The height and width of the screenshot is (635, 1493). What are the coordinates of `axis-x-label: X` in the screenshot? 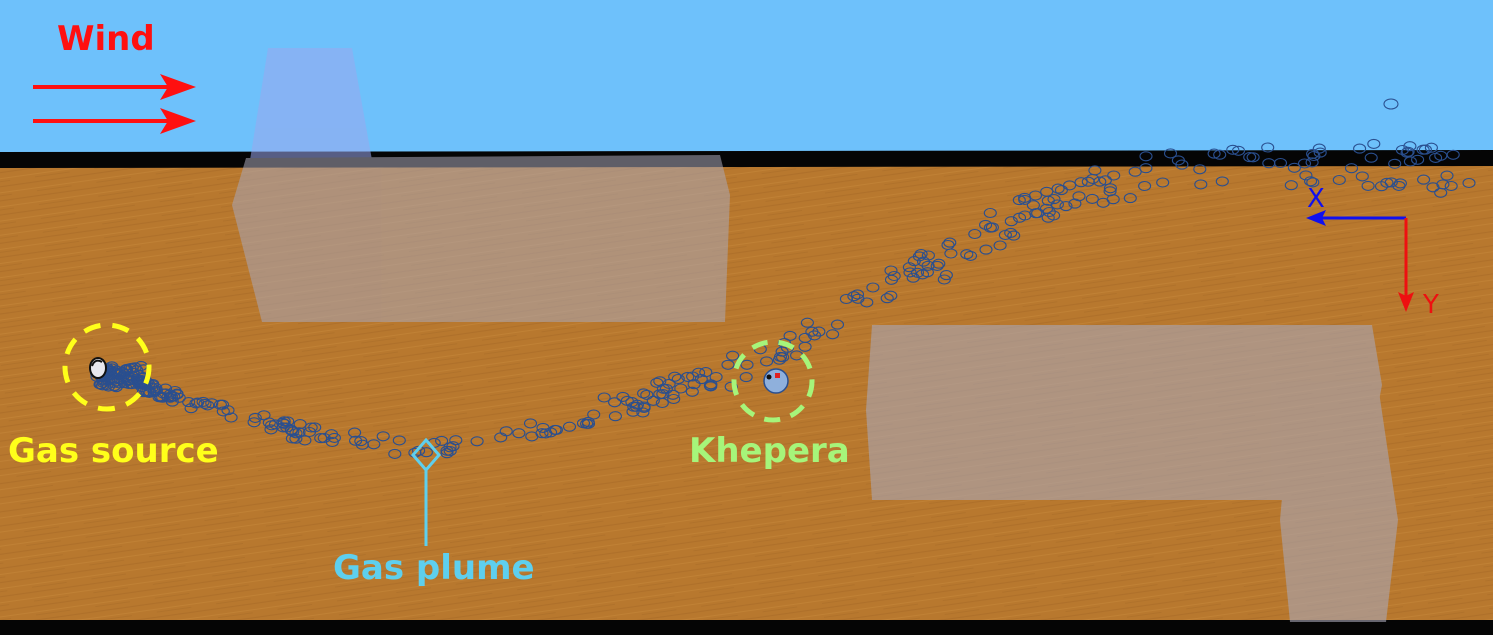 It's located at (1316, 199).